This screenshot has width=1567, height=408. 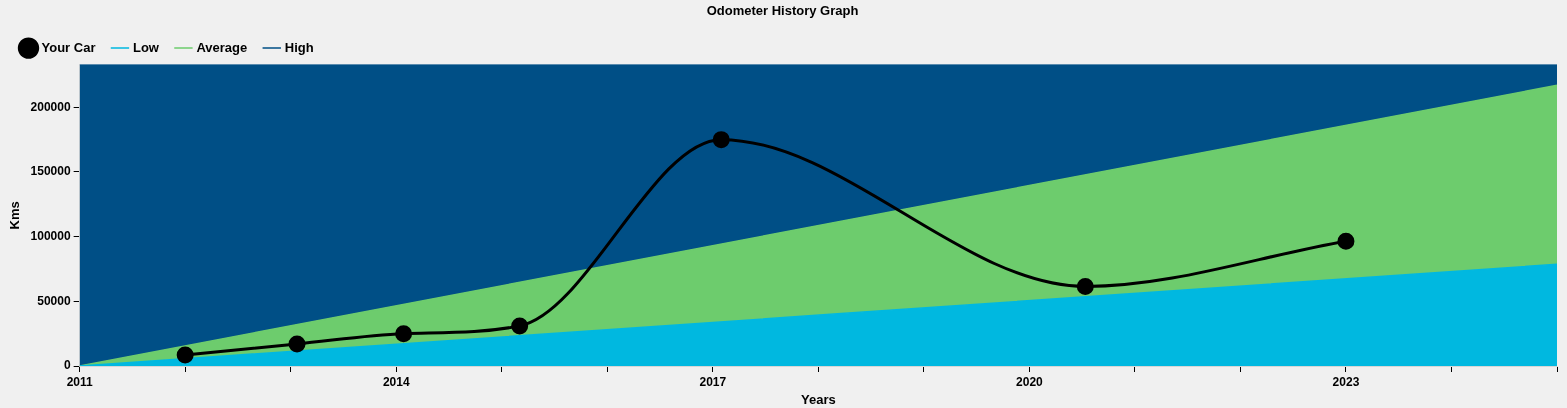 What do you see at coordinates (222, 47) in the screenshot?
I see `legend-label: Average` at bounding box center [222, 47].